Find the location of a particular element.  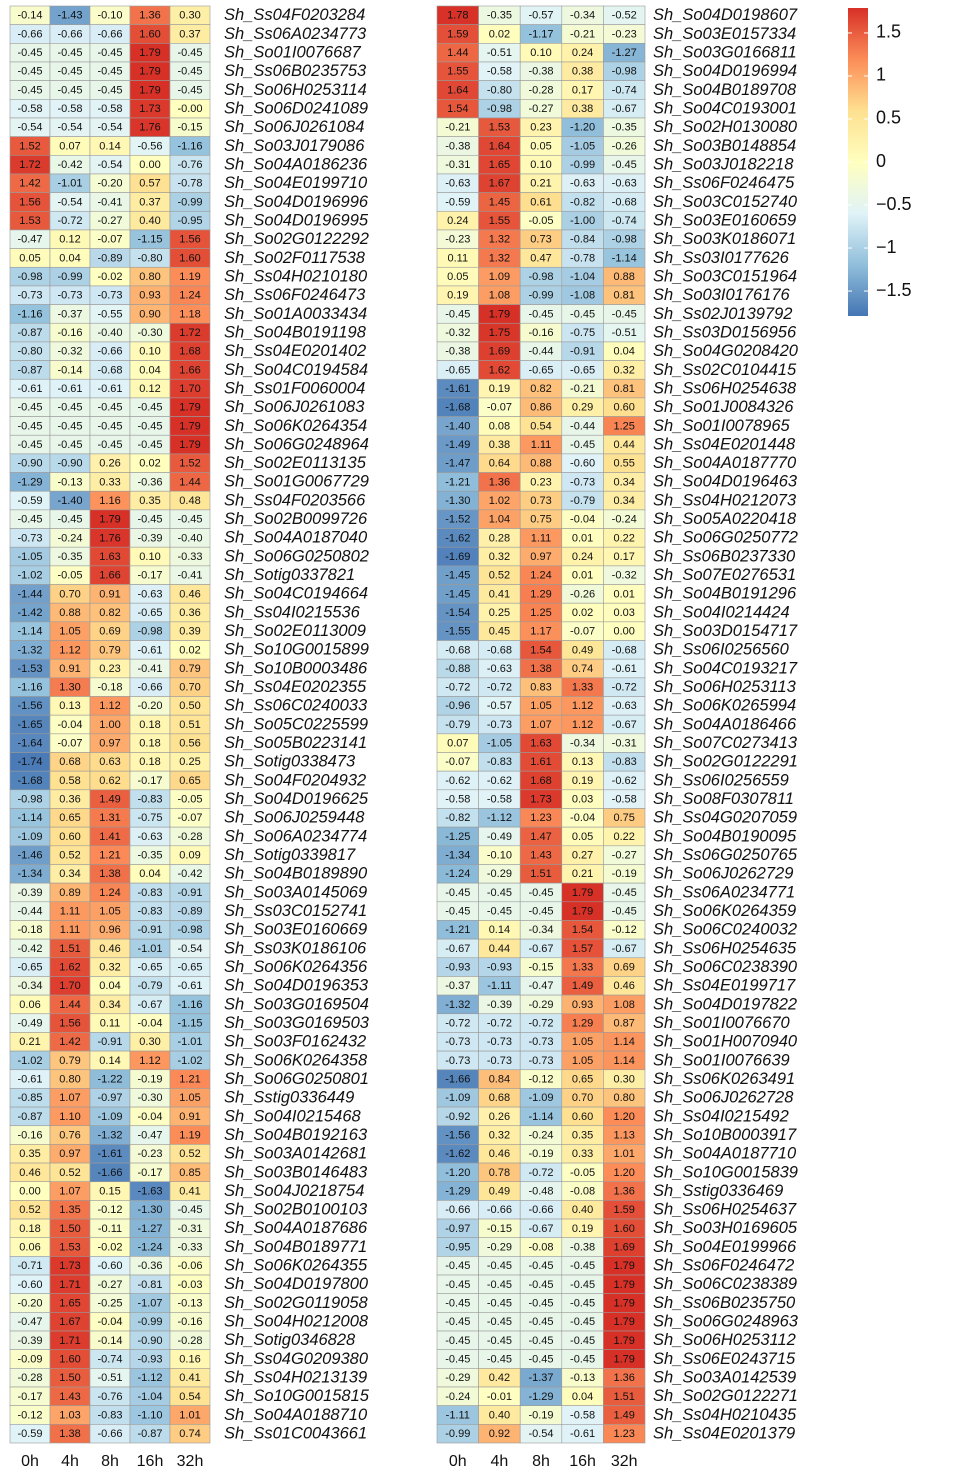

cell-value-label: 1.42 is located at coordinates (29, 184).